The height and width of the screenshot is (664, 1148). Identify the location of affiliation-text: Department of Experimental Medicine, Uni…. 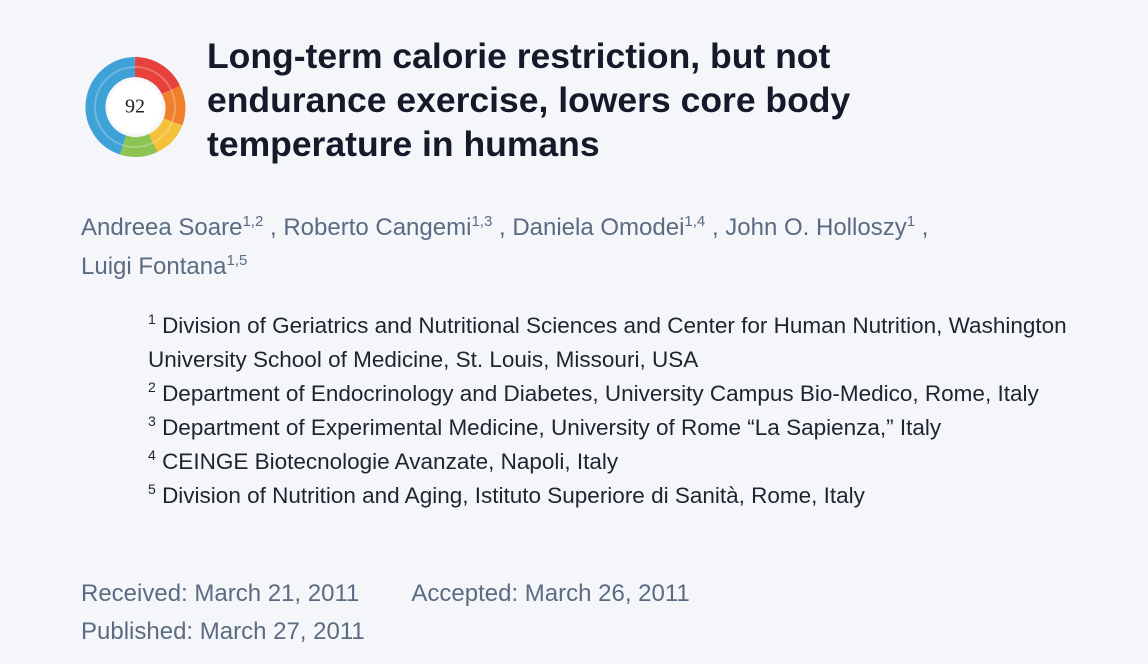
(552, 427).